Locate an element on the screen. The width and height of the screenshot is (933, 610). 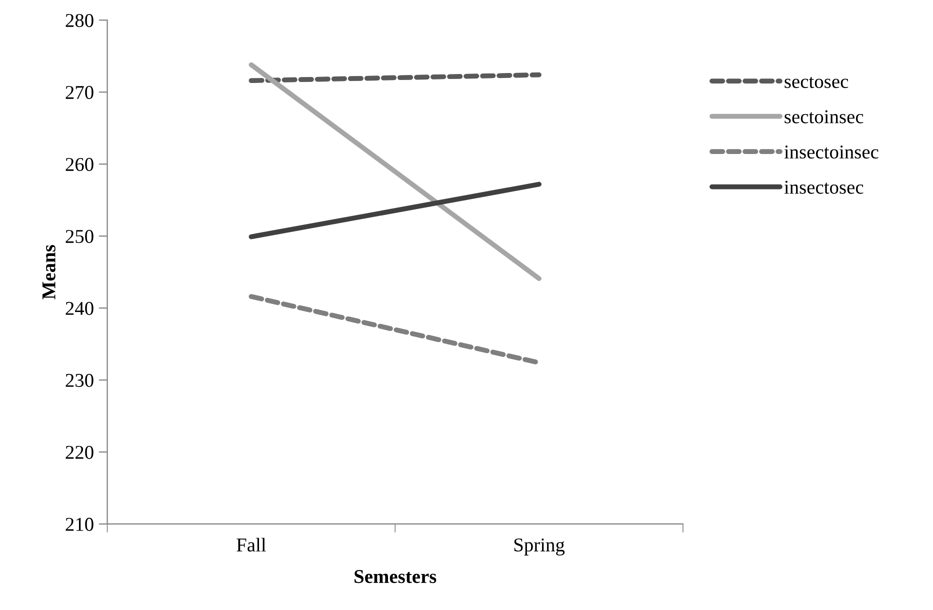
y-tick-label: 250 is located at coordinates (80, 237).